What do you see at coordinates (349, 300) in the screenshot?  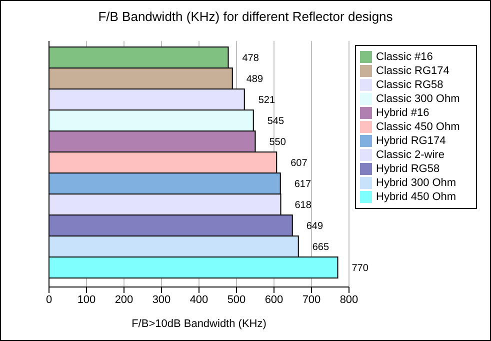 I see `x-tick-label: 800` at bounding box center [349, 300].